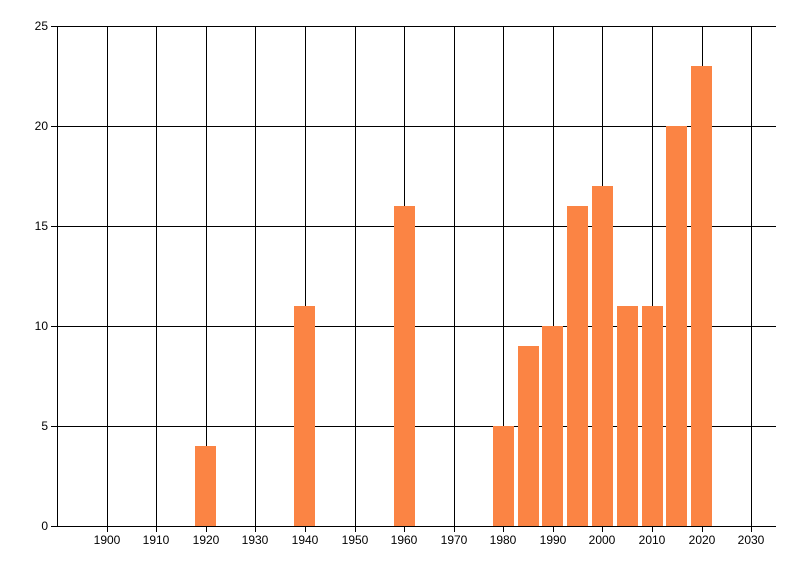 This screenshot has width=800, height=576. Describe the element at coordinates (41, 126) in the screenshot. I see `y-tick-label: 20` at that location.